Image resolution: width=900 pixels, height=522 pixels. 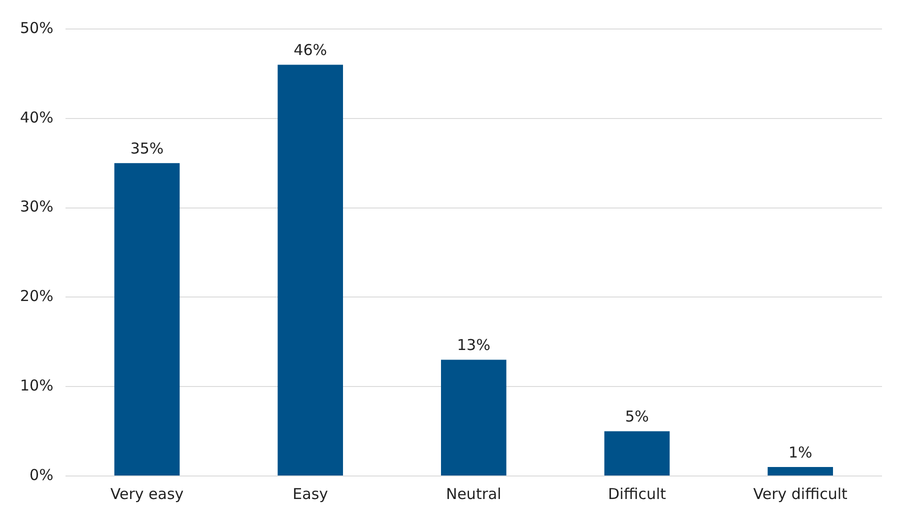 I want to click on x-tick-label: Very difficult, so click(x=800, y=493).